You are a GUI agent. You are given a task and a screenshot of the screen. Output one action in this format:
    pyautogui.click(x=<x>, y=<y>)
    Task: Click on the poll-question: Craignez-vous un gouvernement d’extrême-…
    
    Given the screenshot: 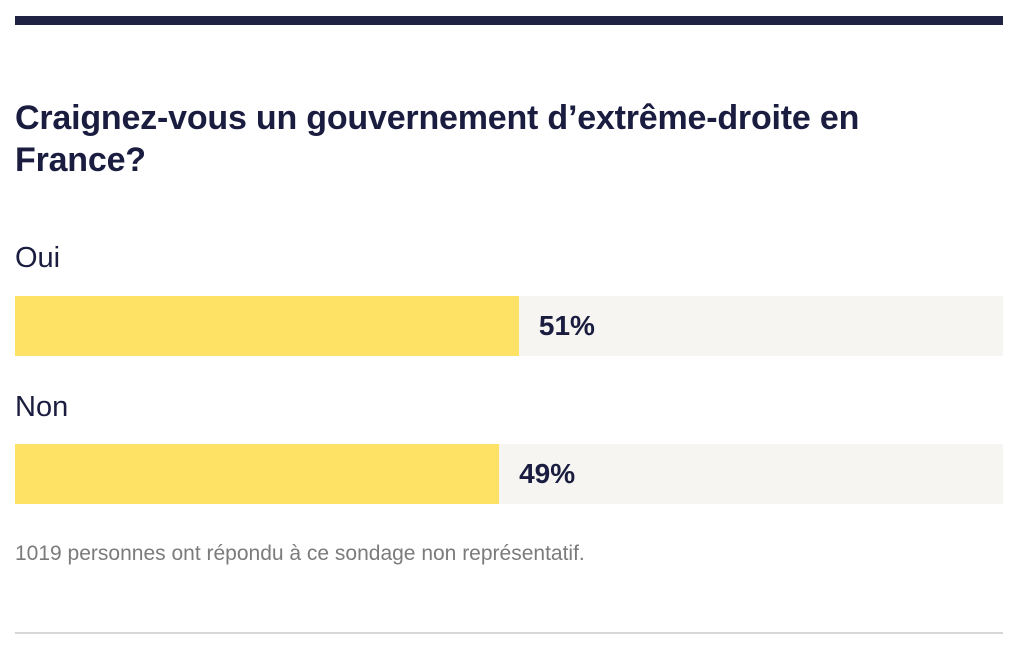 What is the action you would take?
    pyautogui.click(x=437, y=139)
    